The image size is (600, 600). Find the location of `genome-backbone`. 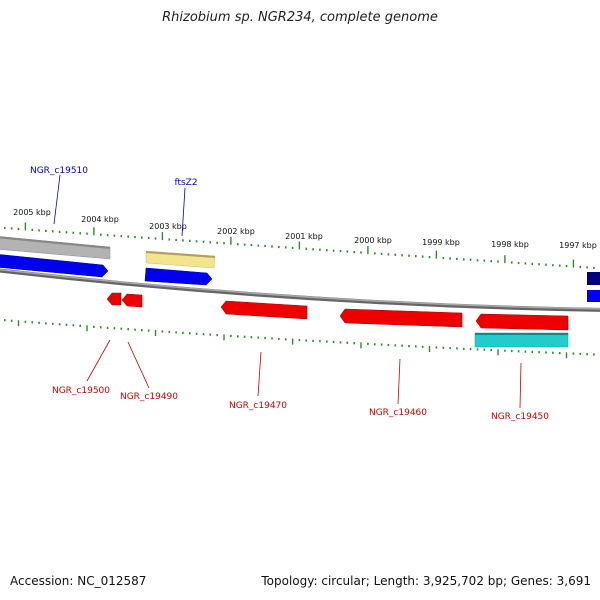

genome-backbone is located at coordinates (300, 290).